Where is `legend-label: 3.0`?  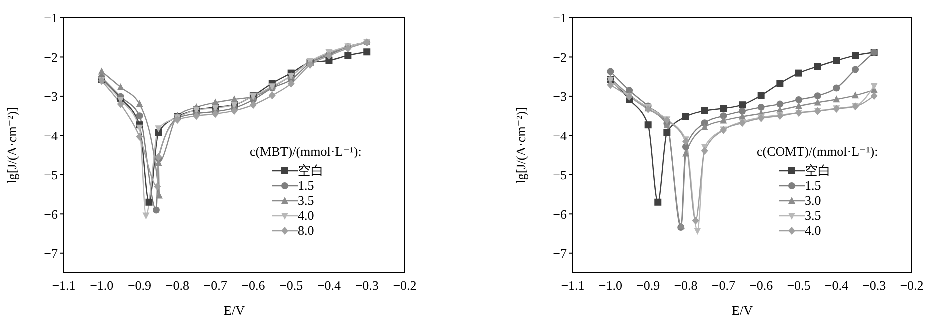
legend-label: 3.0 is located at coordinates (813, 200).